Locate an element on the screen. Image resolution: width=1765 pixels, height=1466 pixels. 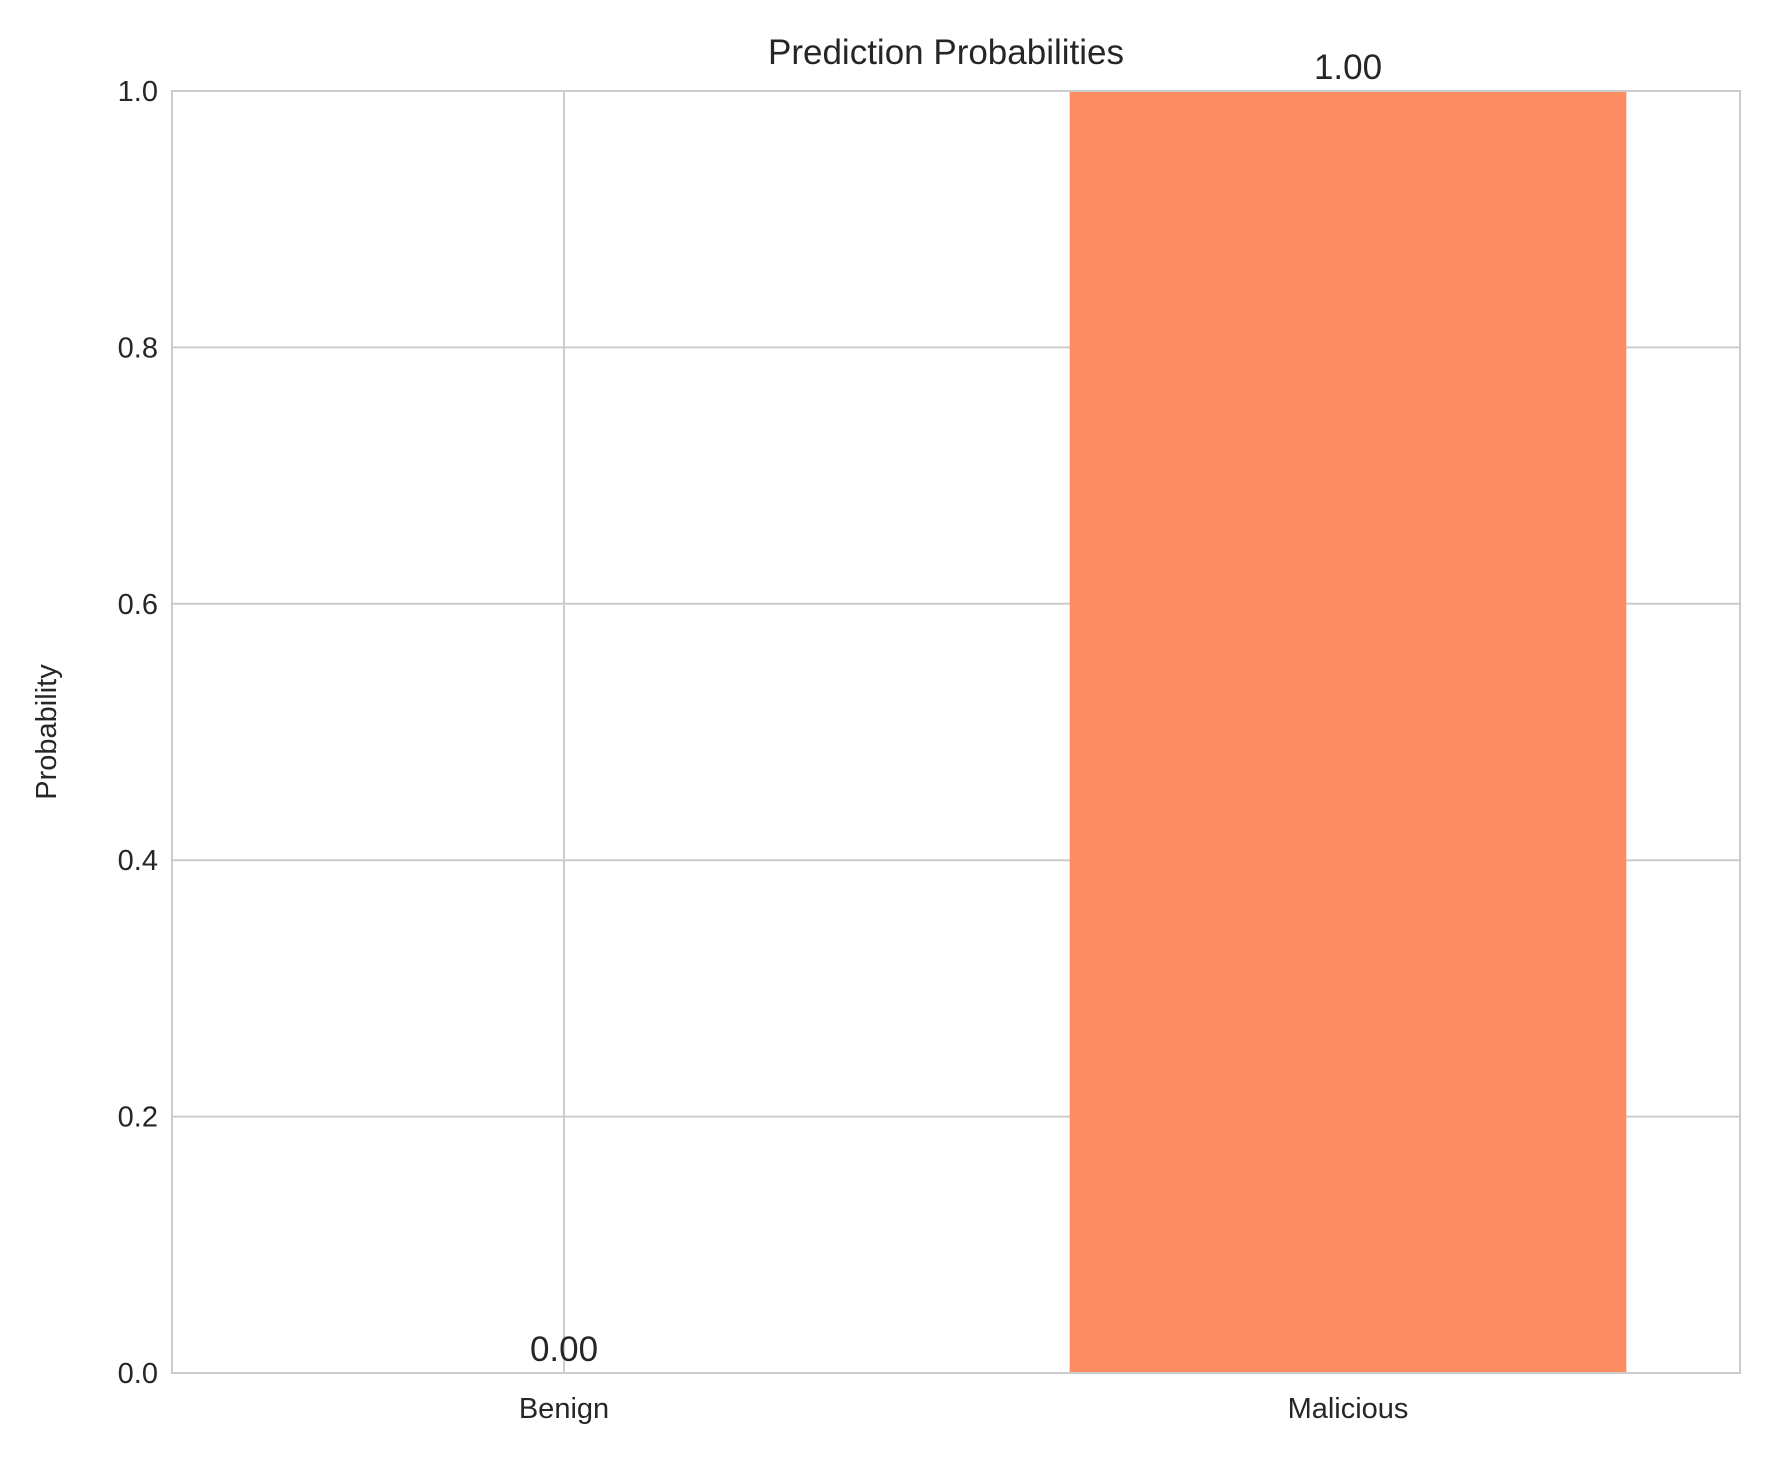
y-tick-label: 0.2 is located at coordinates (138, 1118).